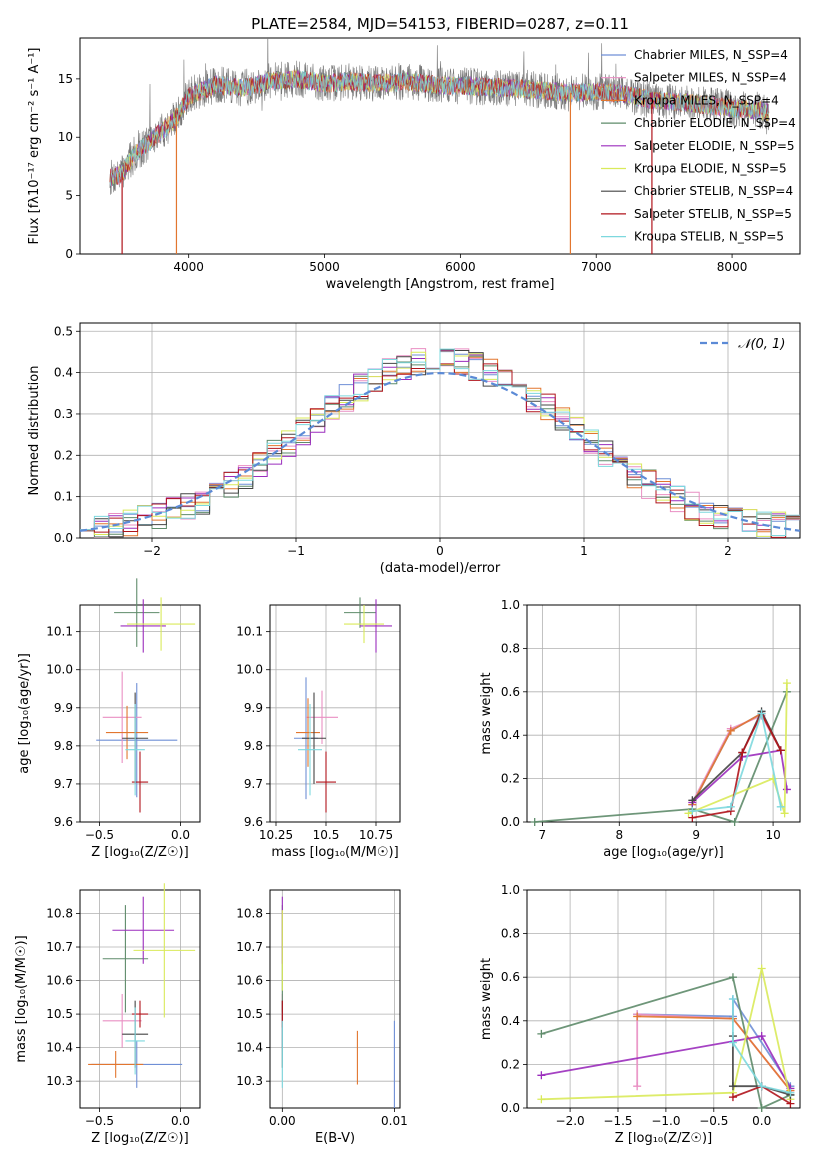 The image size is (819, 1170). I want to click on legend-label: Kroupa ELODIE, N_SSP=5, so click(710, 169).